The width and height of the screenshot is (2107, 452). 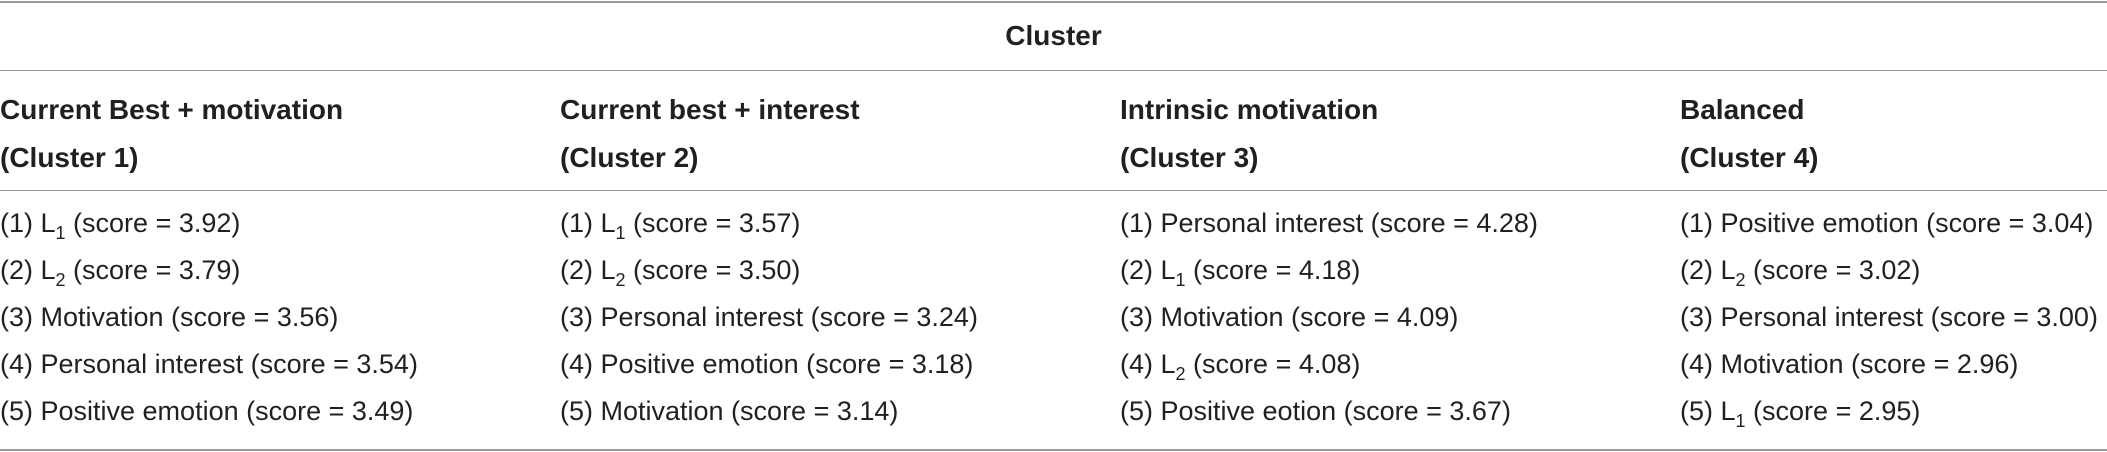 I want to click on column-header: Intrinsic motivation (Cluster 3), so click(x=1249, y=134).